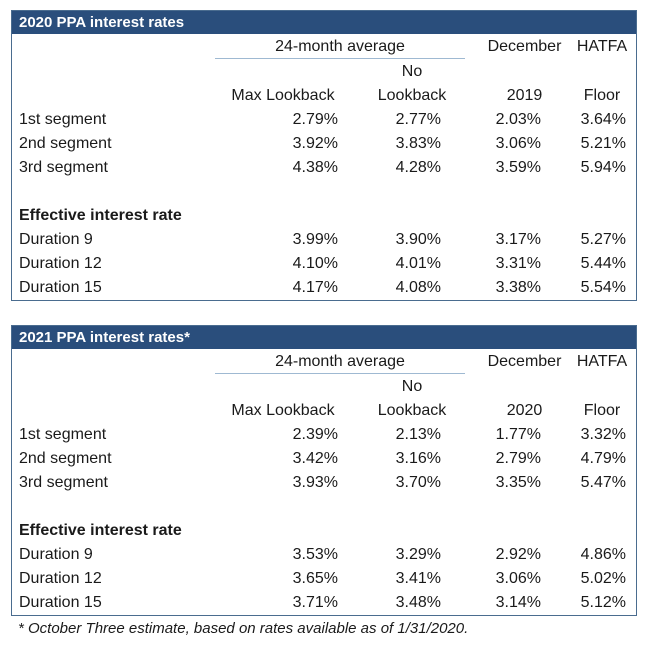  Describe the element at coordinates (603, 119) in the screenshot. I see `cell-hatfa: 3.64%` at that location.